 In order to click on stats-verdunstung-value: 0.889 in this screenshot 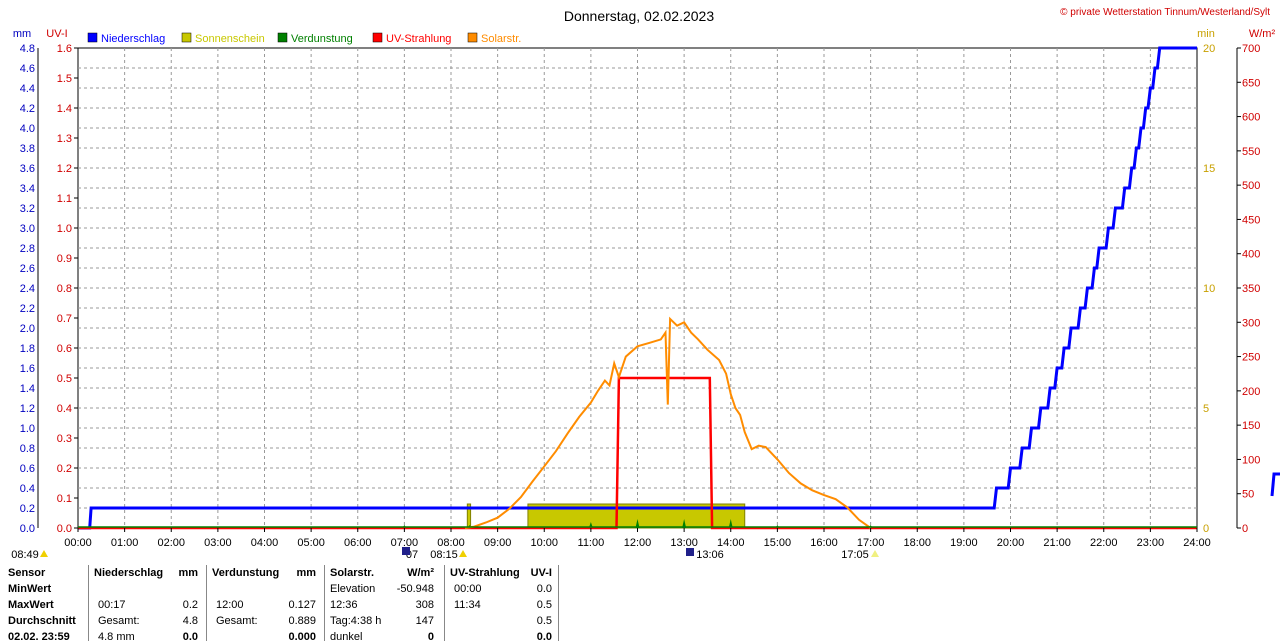, I will do `click(302, 621)`.